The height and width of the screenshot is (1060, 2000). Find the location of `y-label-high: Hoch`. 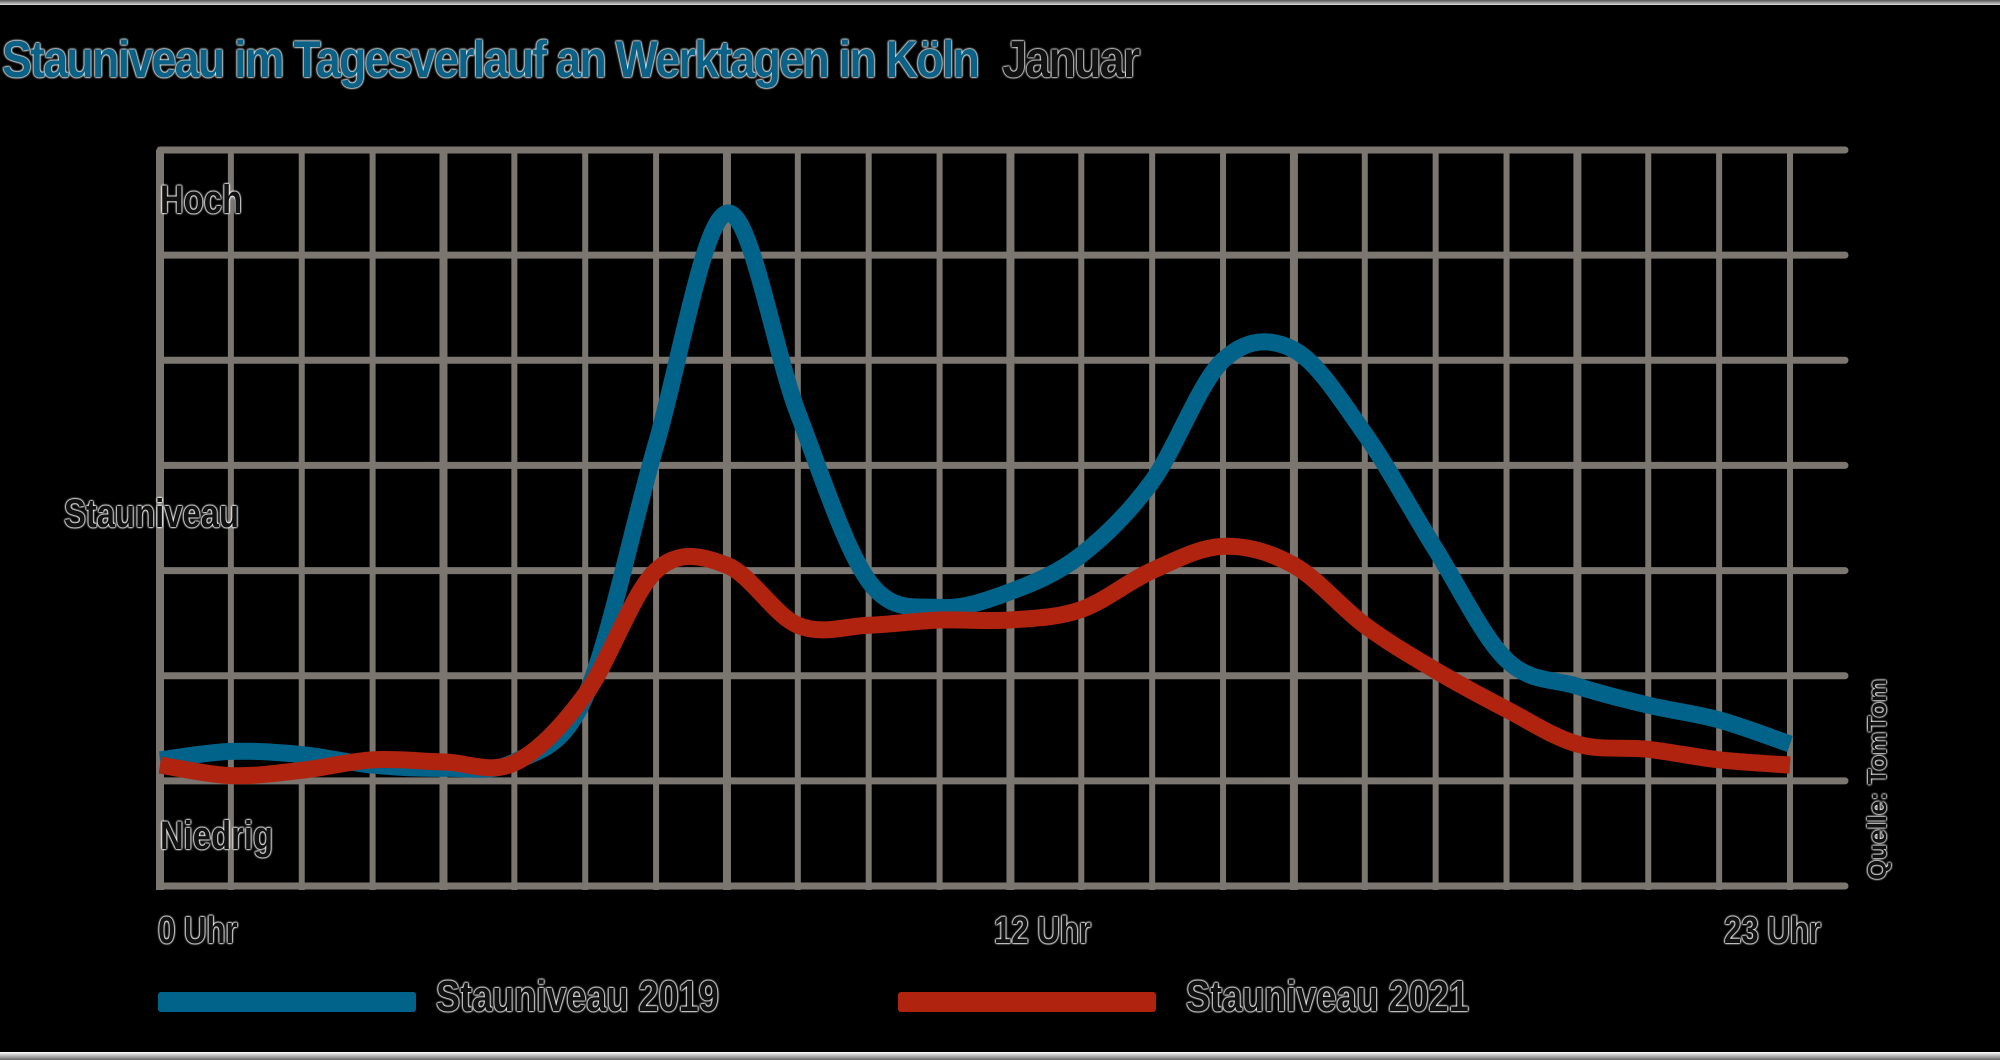

y-label-high: Hoch is located at coordinates (201, 200).